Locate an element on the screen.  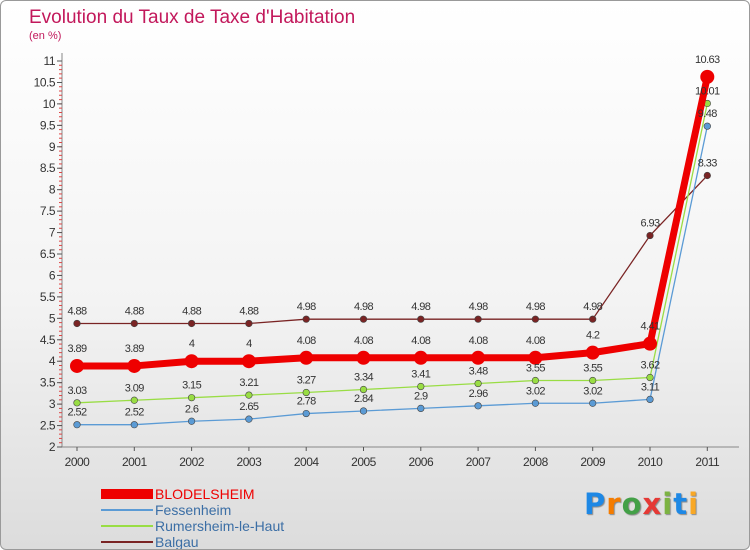
data-label: 3.21 is located at coordinates (248, 383).